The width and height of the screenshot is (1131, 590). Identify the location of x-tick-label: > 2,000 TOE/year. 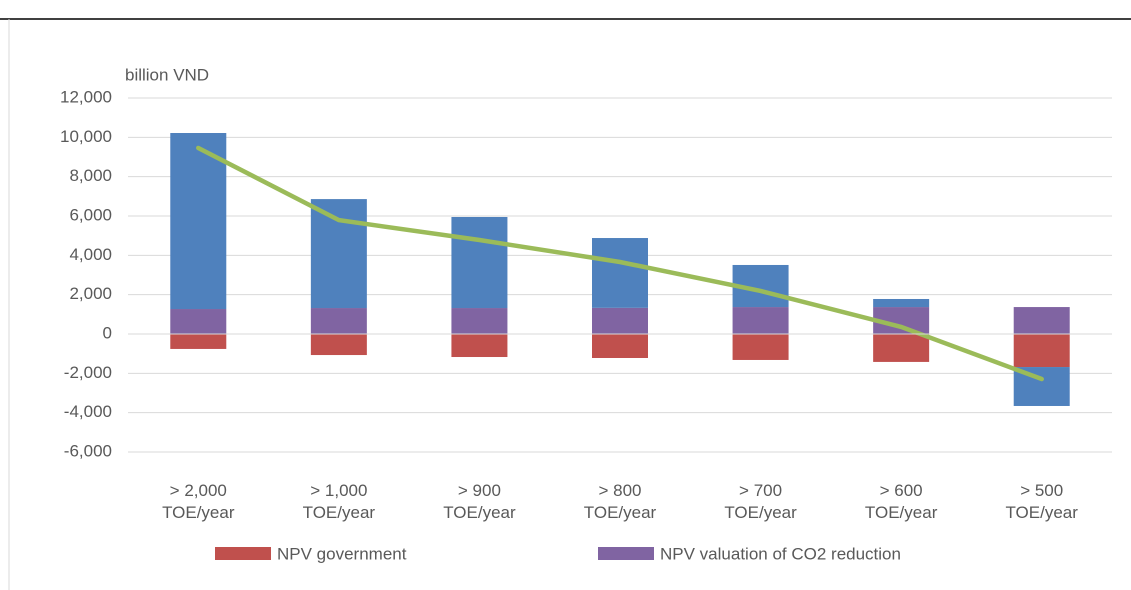
(198, 501).